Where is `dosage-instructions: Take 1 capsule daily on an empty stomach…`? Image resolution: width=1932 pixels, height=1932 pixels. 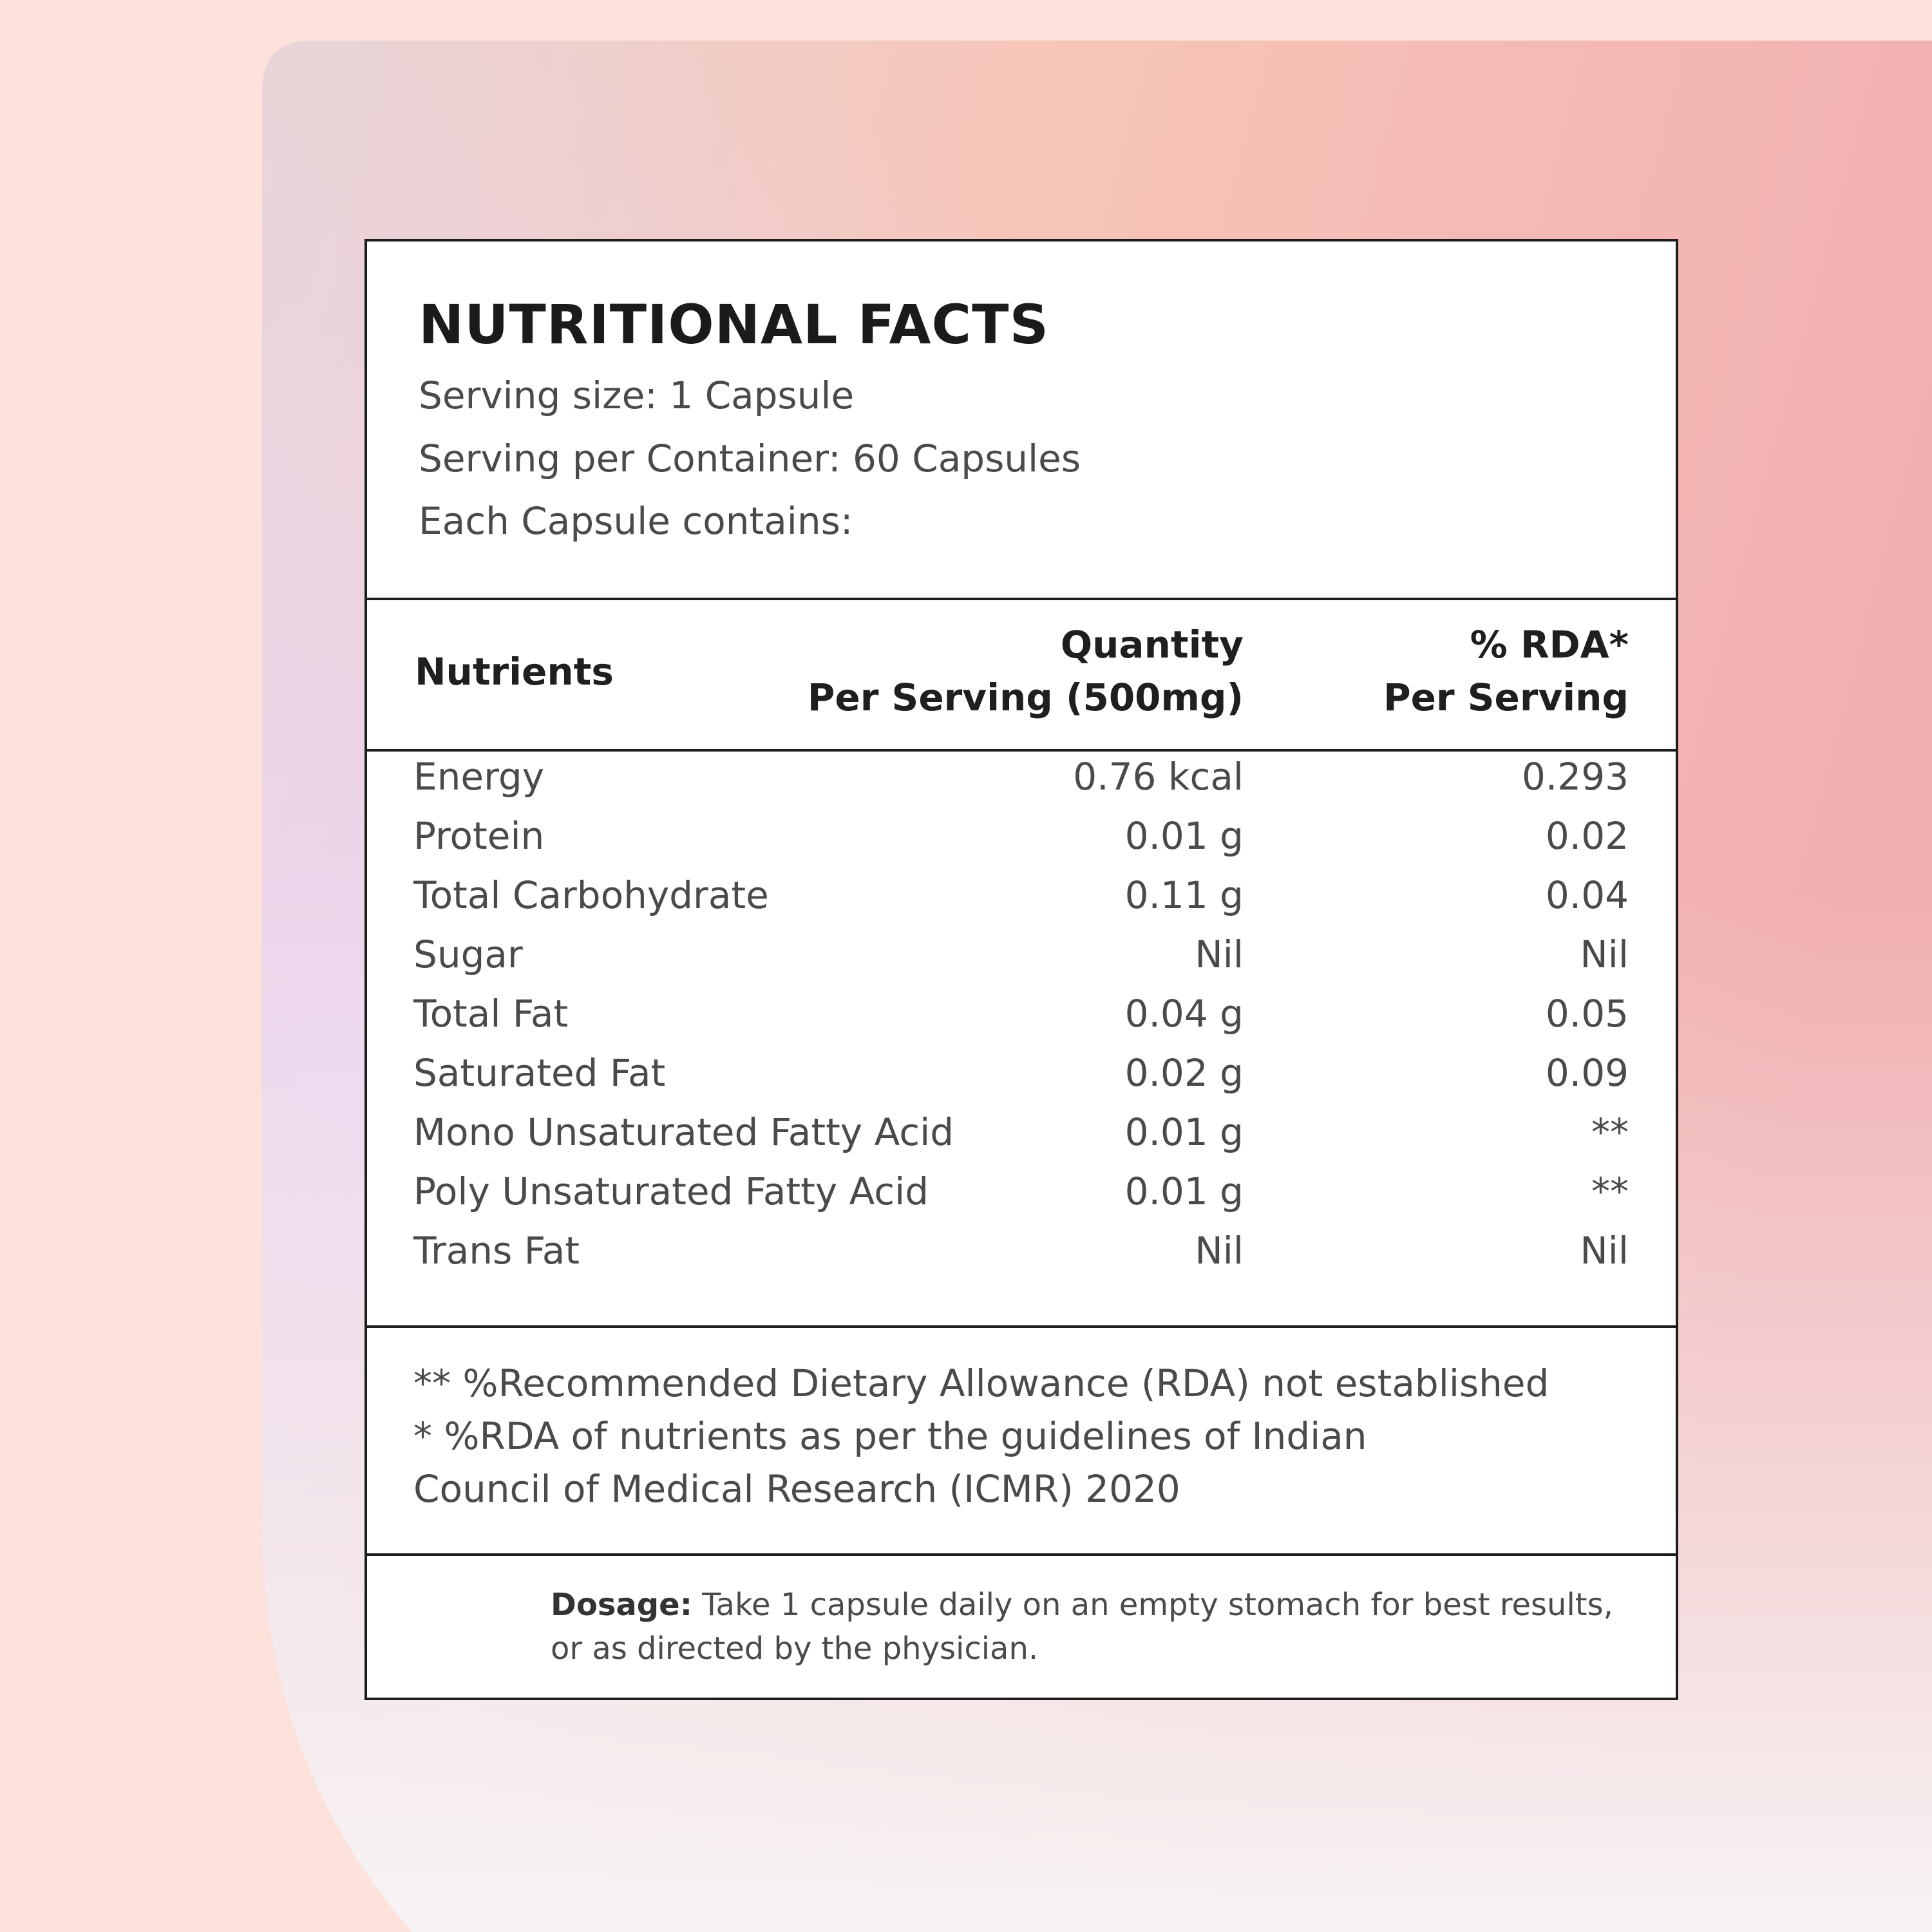
dosage-instructions: Take 1 capsule daily on an empty stomach… is located at coordinates (1082, 1627).